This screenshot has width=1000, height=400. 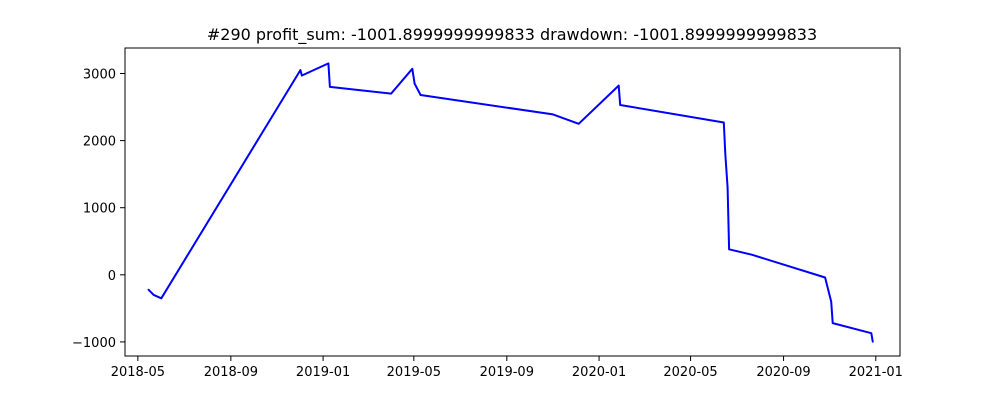 I want to click on y-axis: −1000 0 1000 2000 3000, so click(x=98, y=209).